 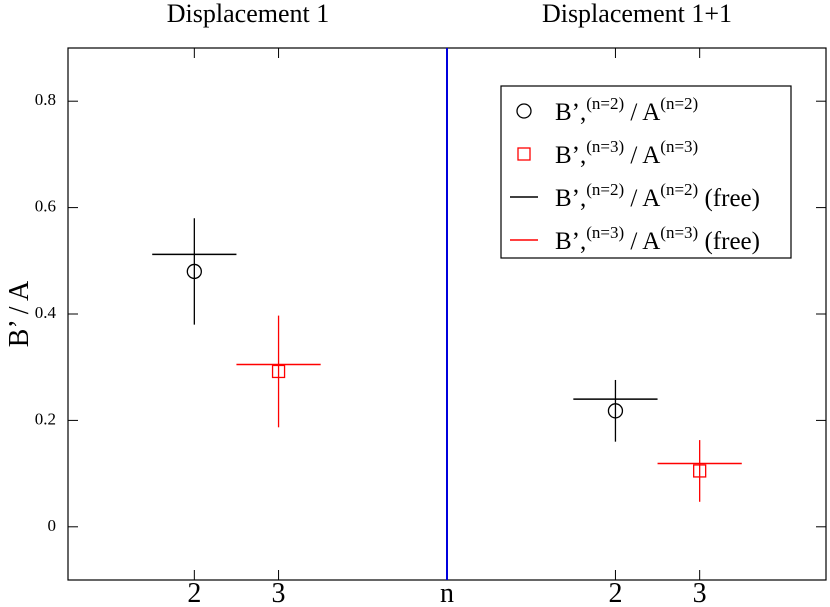 I want to click on panel-title: Displacement 1+1, so click(x=637, y=14).